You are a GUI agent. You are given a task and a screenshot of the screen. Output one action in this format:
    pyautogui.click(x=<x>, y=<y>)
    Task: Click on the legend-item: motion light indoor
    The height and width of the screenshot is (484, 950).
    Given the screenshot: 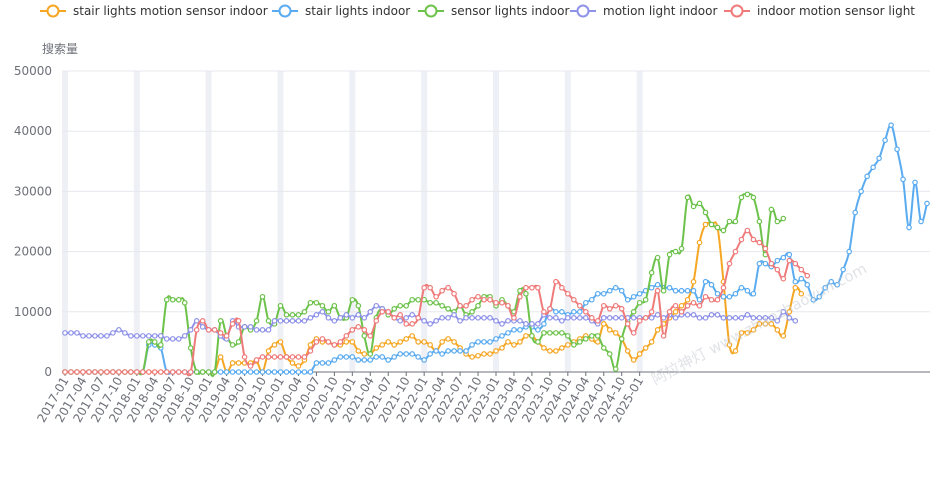 What is the action you would take?
    pyautogui.click(x=643, y=11)
    